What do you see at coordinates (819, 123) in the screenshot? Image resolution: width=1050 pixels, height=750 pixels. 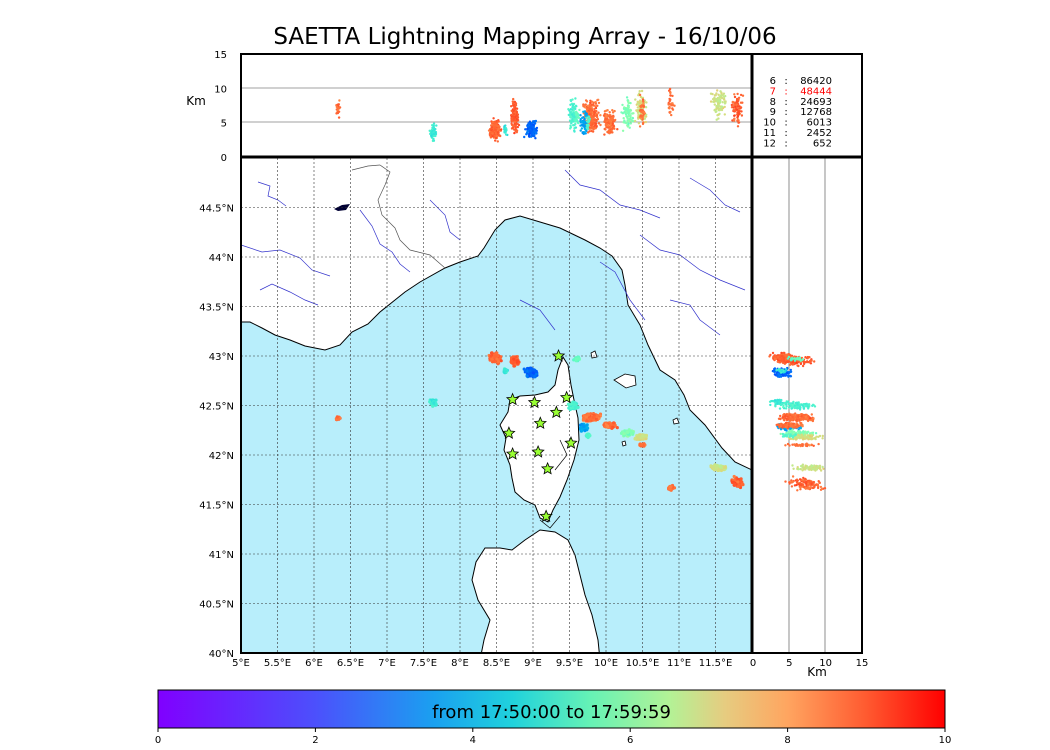 I see `count-value: 6013` at bounding box center [819, 123].